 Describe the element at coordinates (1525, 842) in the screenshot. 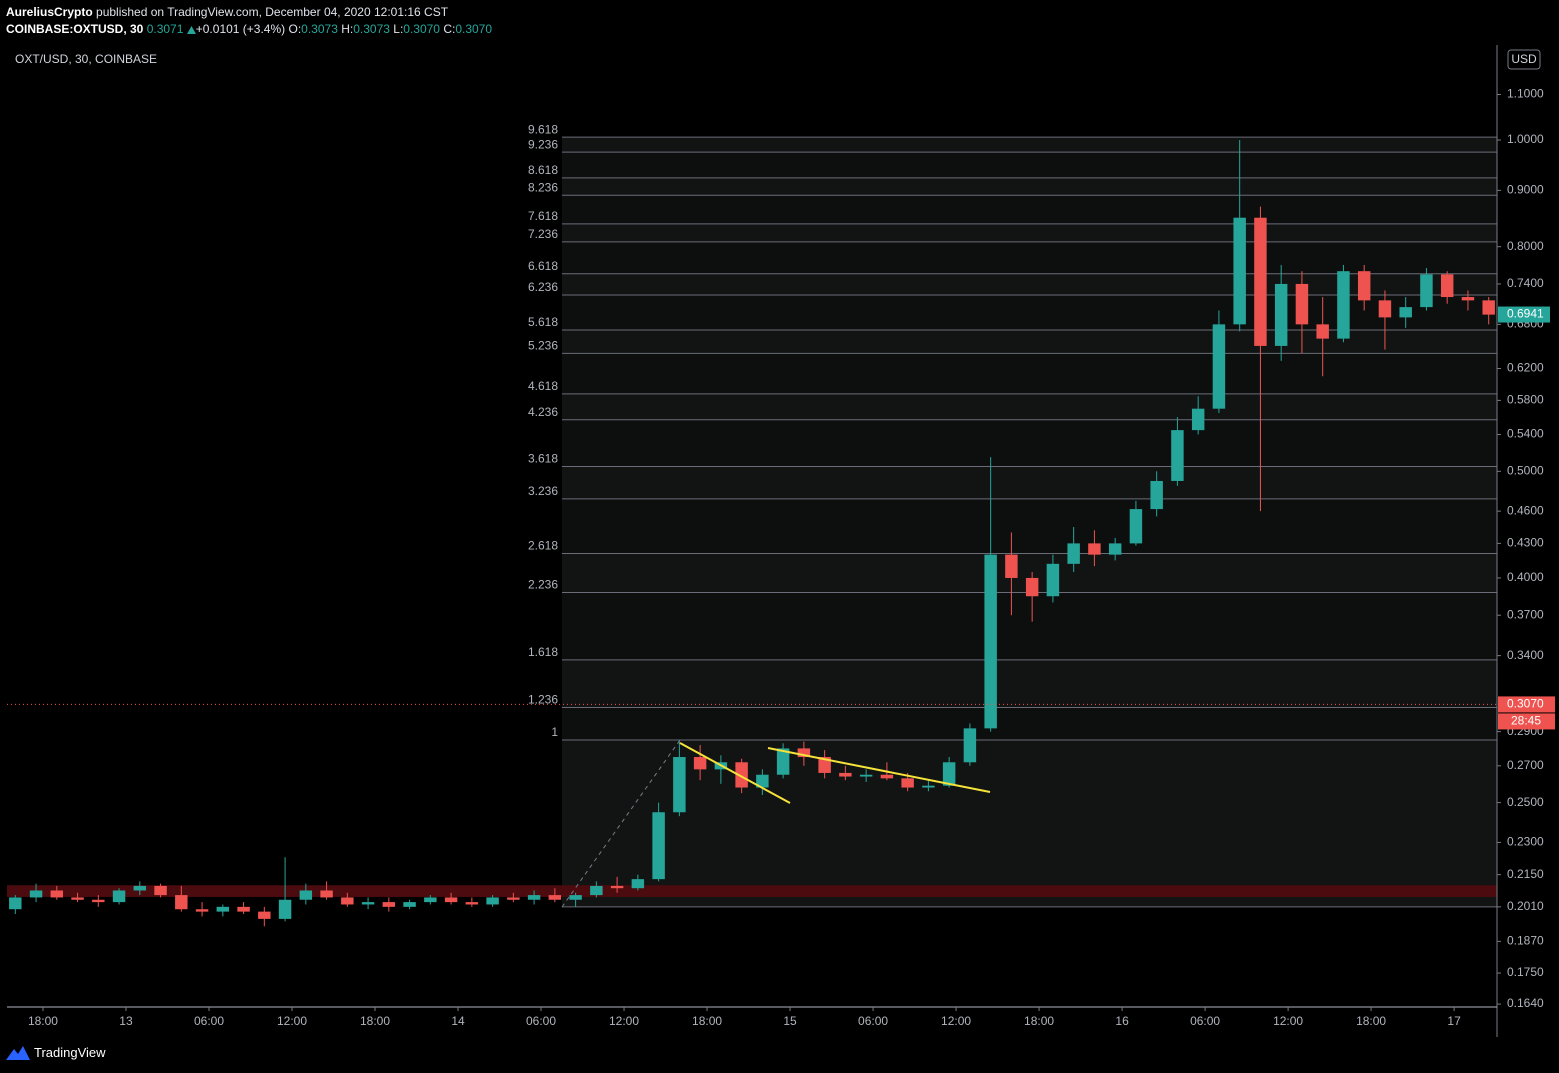

I see `y-tick-label: 0.2300` at that location.